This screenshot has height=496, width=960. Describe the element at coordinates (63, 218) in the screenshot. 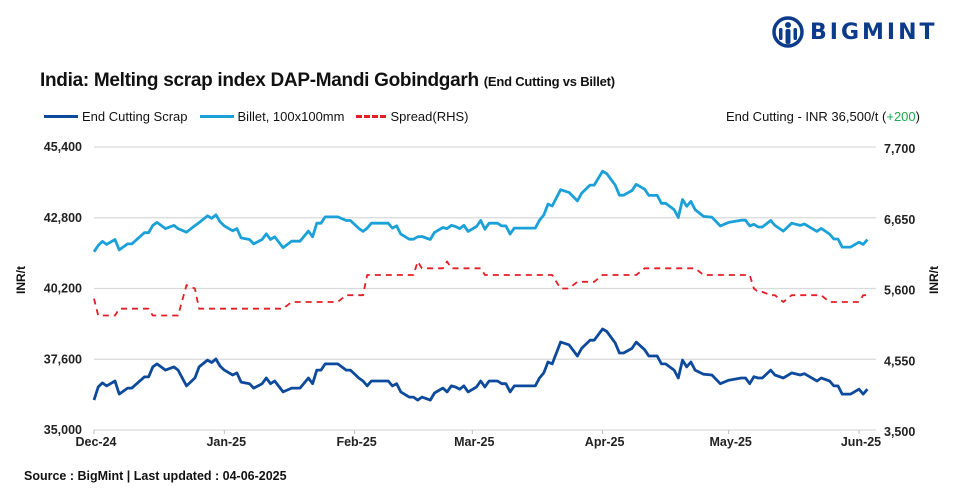

I see `y-tick-label: 42,800` at that location.